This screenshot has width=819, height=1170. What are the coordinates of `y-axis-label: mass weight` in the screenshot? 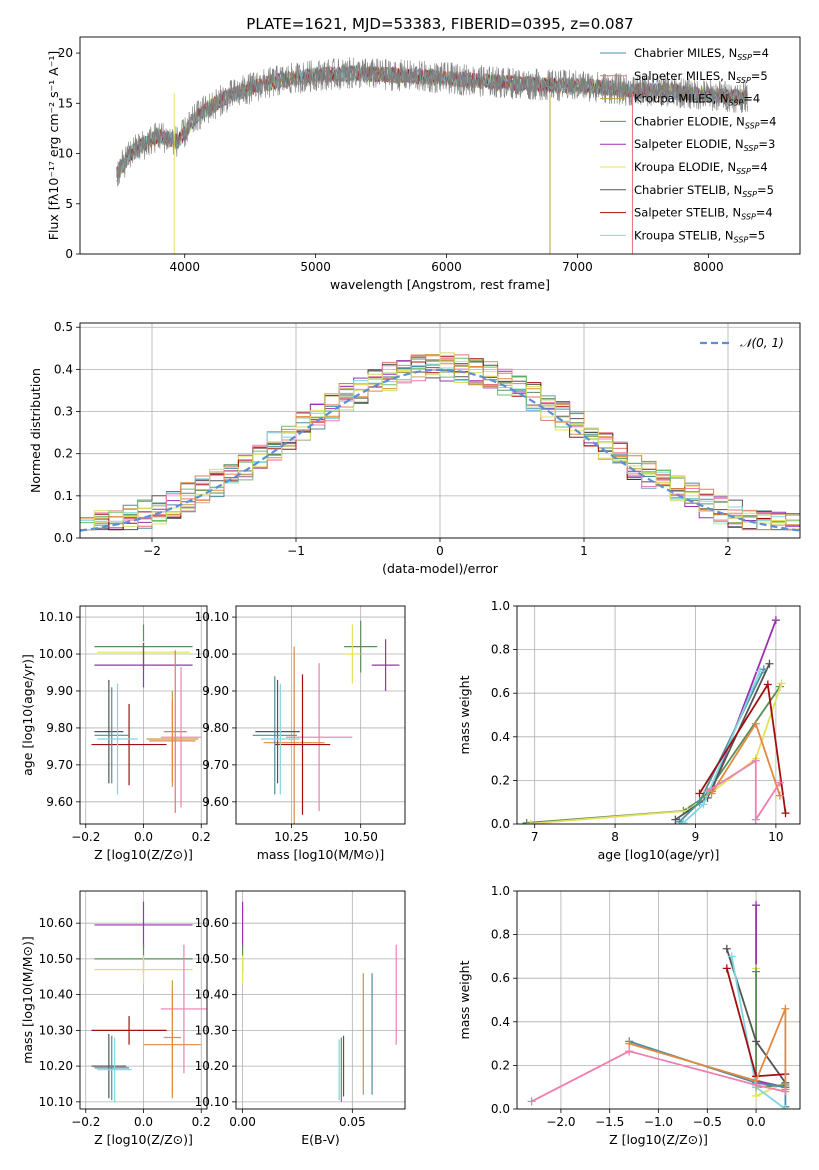 It's located at (464, 999).